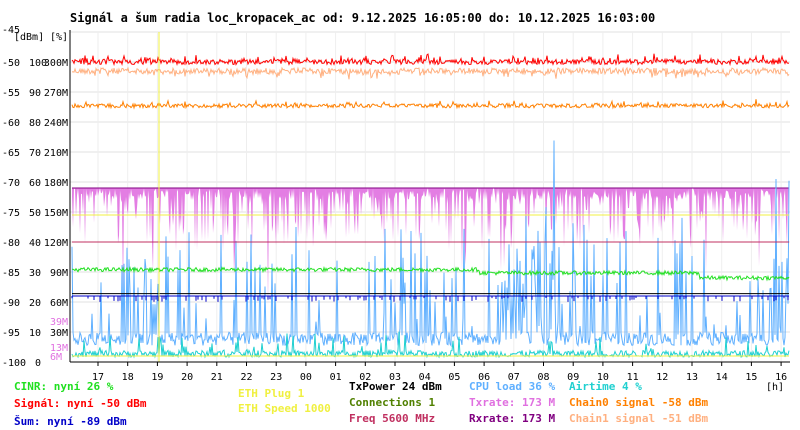  What do you see at coordinates (392, 418) in the screenshot?
I see `legend-freq: Freq 5600 MHz` at bounding box center [392, 418].